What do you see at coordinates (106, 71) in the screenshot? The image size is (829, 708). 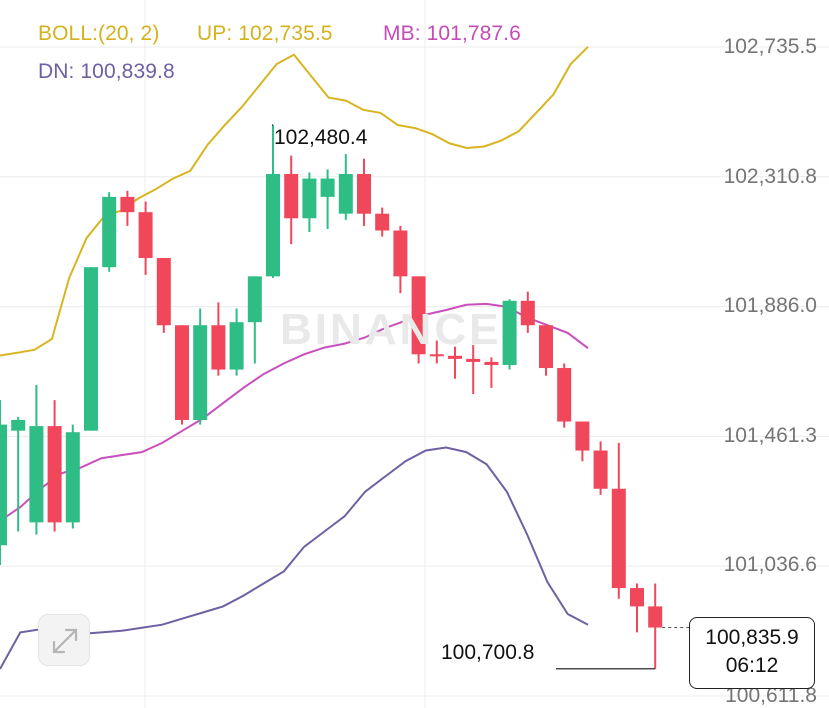 I see `lower-band-legend: DN: 100,839.8` at bounding box center [106, 71].